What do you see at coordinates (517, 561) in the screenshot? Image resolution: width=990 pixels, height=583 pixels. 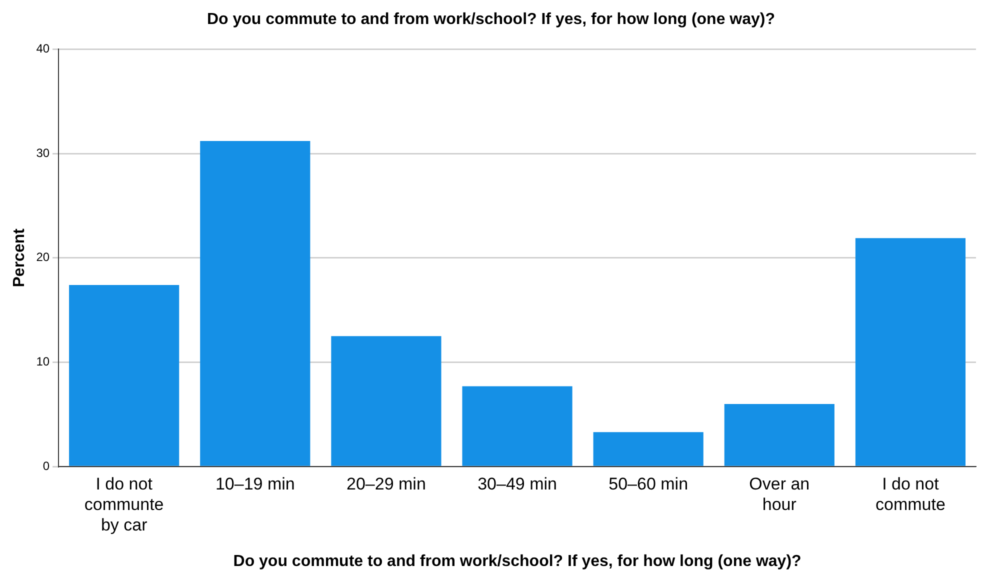 I see `x-axis-title: Do you commute to and from work/school? If yes, for how long (one way)?` at bounding box center [517, 561].